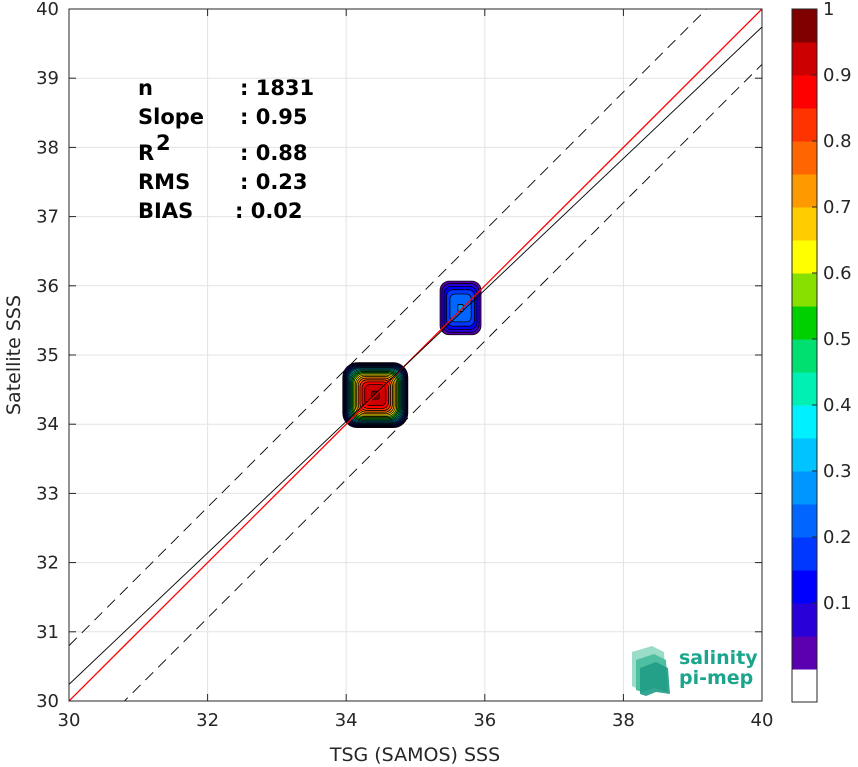 This screenshot has height=767, width=858. I want to click on stat-label: n, so click(145, 88).